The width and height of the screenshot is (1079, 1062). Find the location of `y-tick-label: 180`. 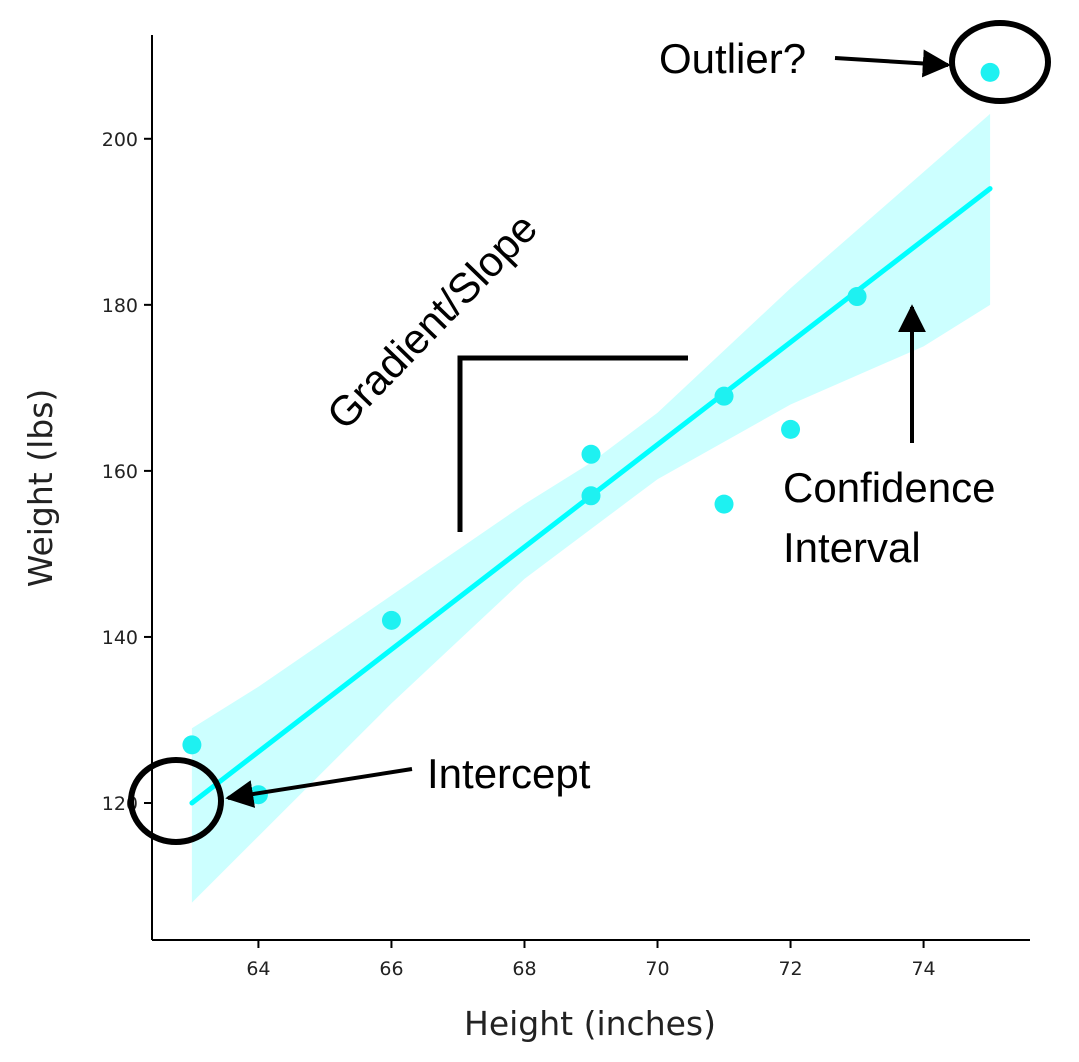

y-tick-label: 180 is located at coordinates (120, 306).